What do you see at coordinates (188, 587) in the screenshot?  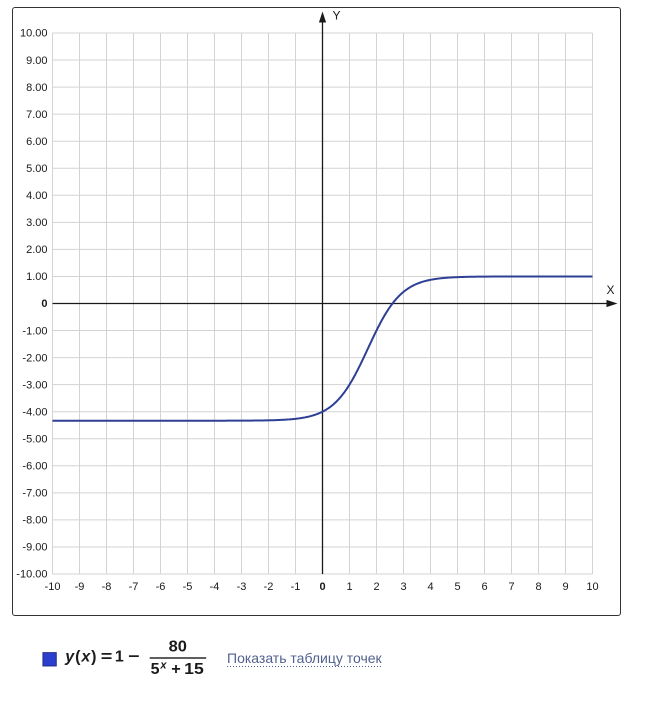 I see `svg-text: -5` at bounding box center [188, 587].